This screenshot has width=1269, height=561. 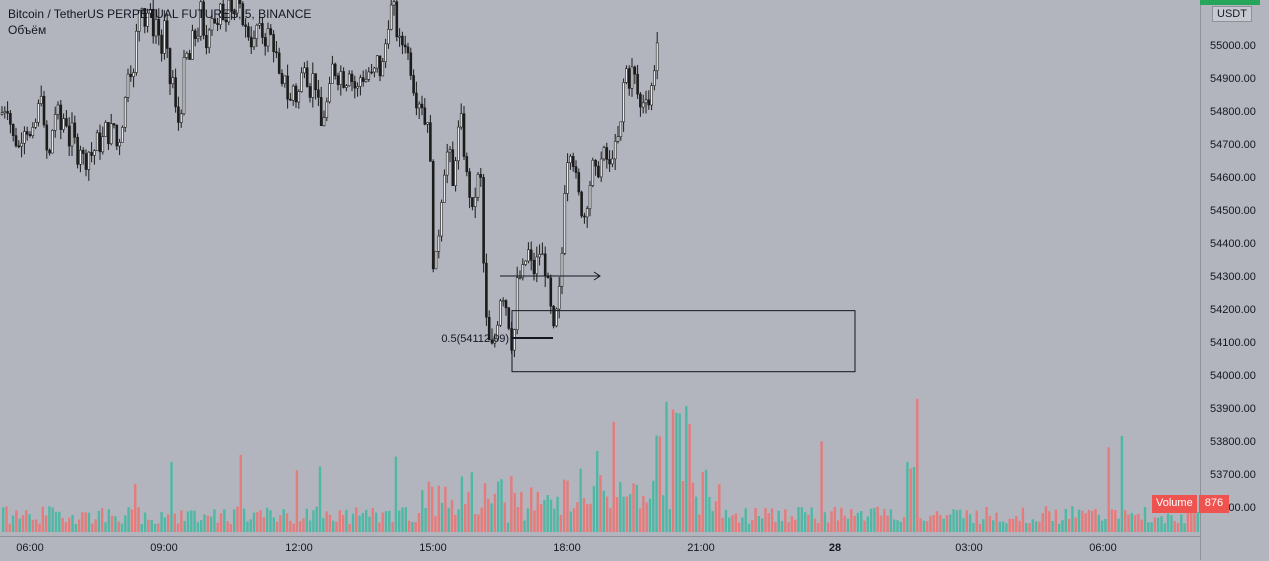 I want to click on time-tick-label: 12:00, so click(x=299, y=548).